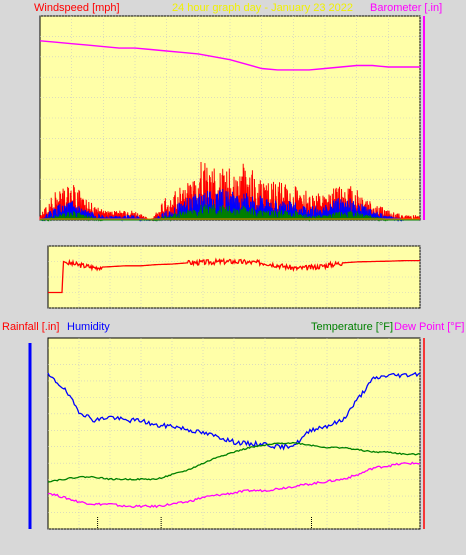 This screenshot has width=466, height=555. Describe the element at coordinates (229, 55) in the screenshot. I see `barometer-line` at that location.